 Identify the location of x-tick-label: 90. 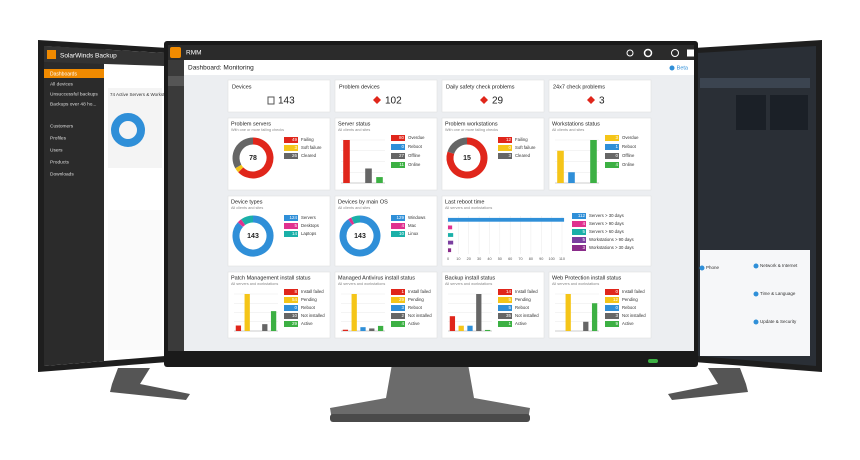
(541, 259).